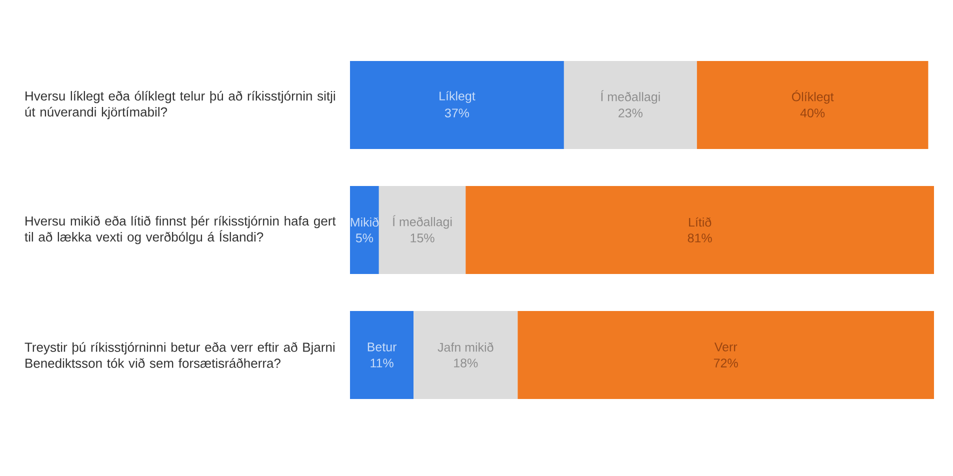 Image resolution: width=953 pixels, height=476 pixels. Describe the element at coordinates (382, 347) in the screenshot. I see `annotation: Betur` at that location.